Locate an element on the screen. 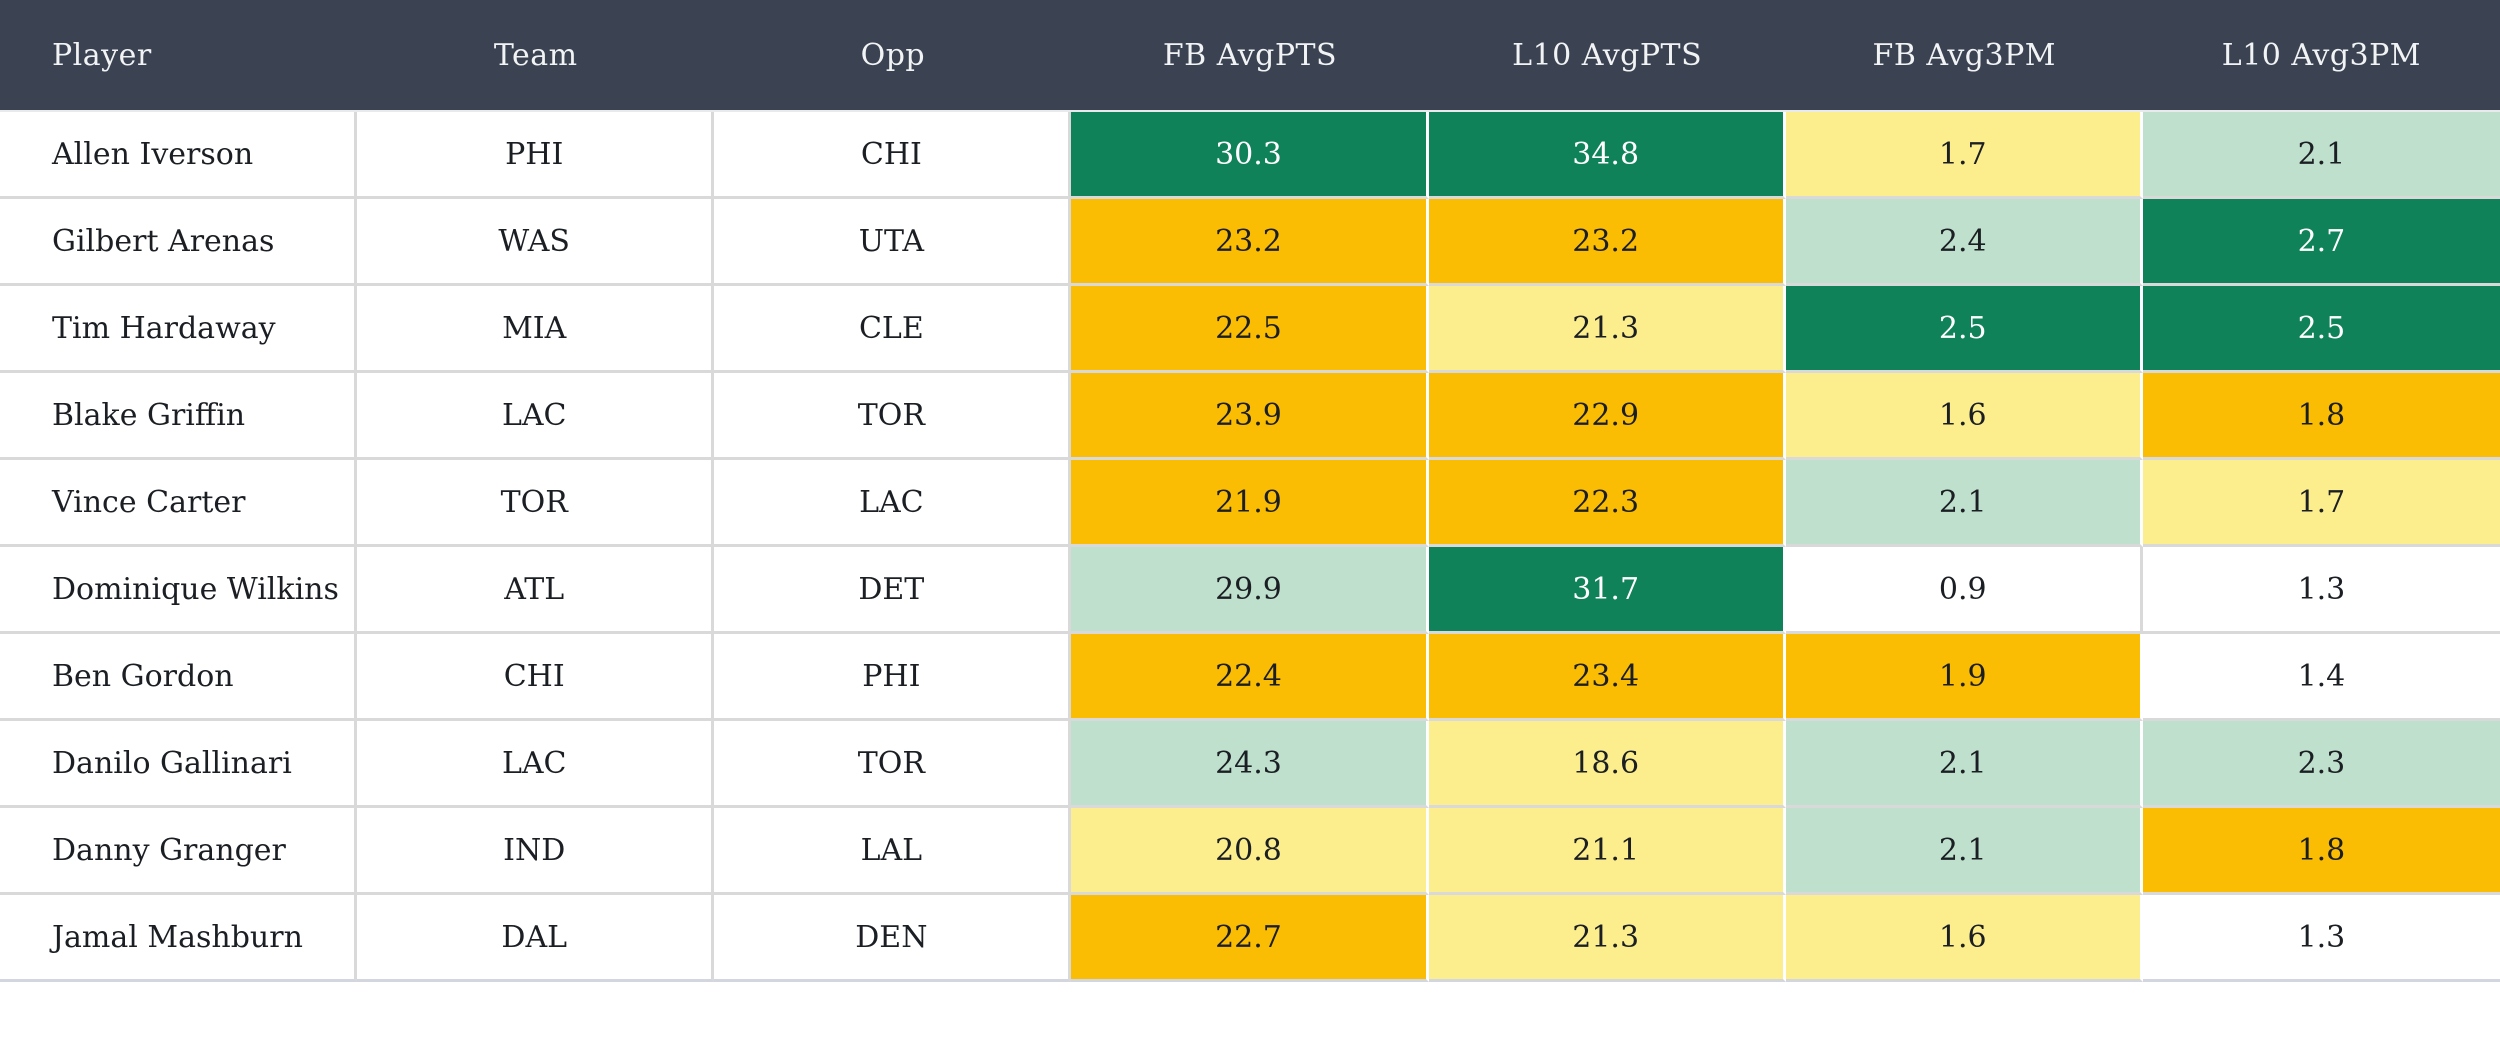 The image size is (2500, 1050). player-name-cell: Ben Gordon is located at coordinates (179, 677).